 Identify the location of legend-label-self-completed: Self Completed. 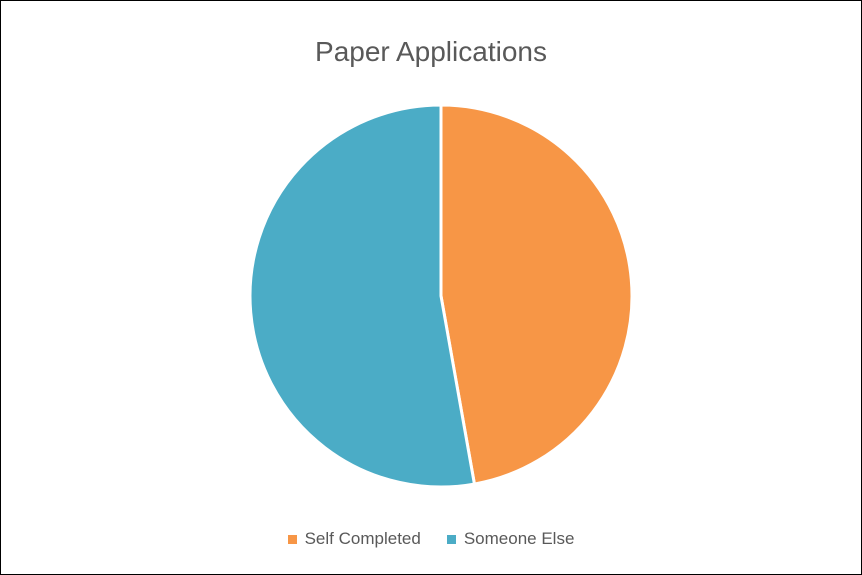
(362, 538).